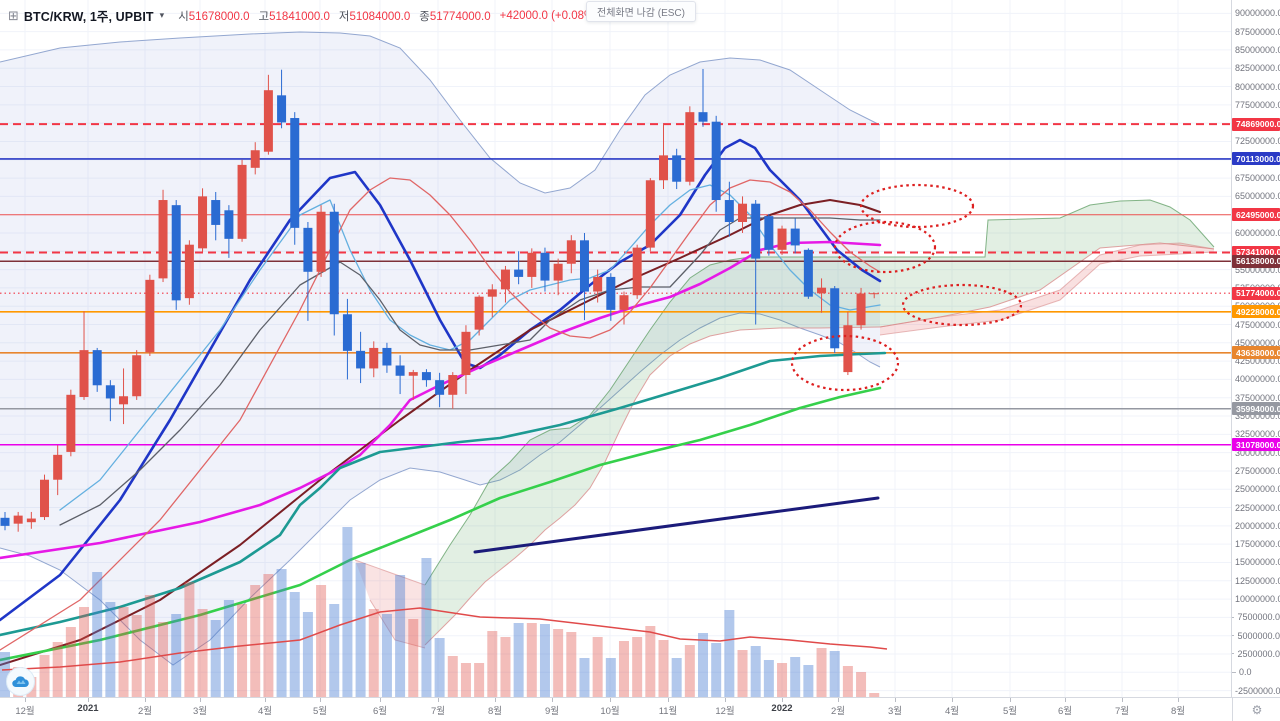 The width and height of the screenshot is (1280, 721). I want to click on price-tick: 47500000.0, so click(1257, 324).